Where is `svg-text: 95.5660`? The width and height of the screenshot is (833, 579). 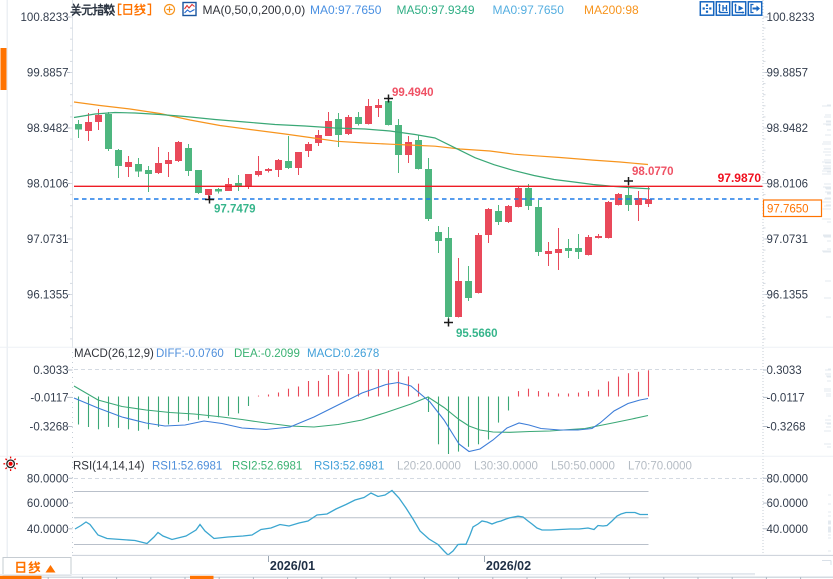
svg-text: 95.5660 is located at coordinates (477, 334).